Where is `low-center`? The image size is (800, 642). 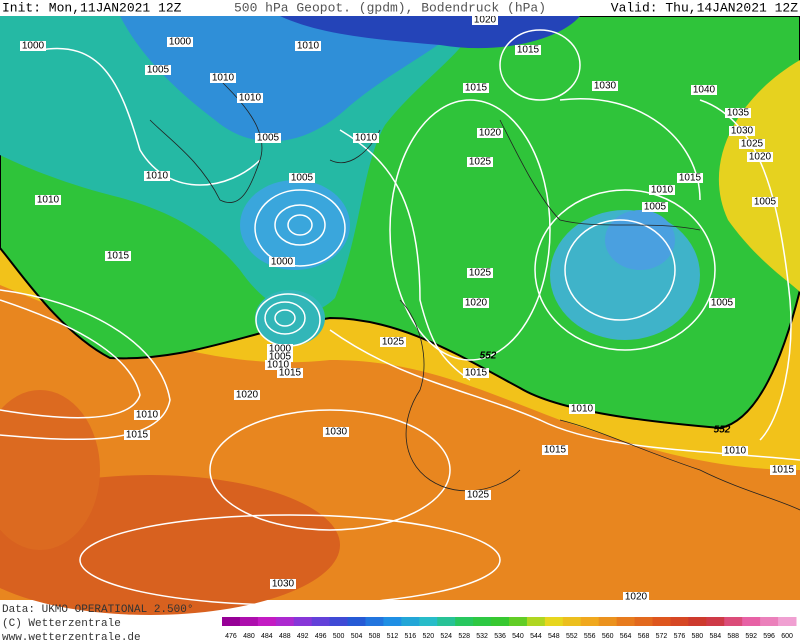 low-center is located at coordinates (295, 225).